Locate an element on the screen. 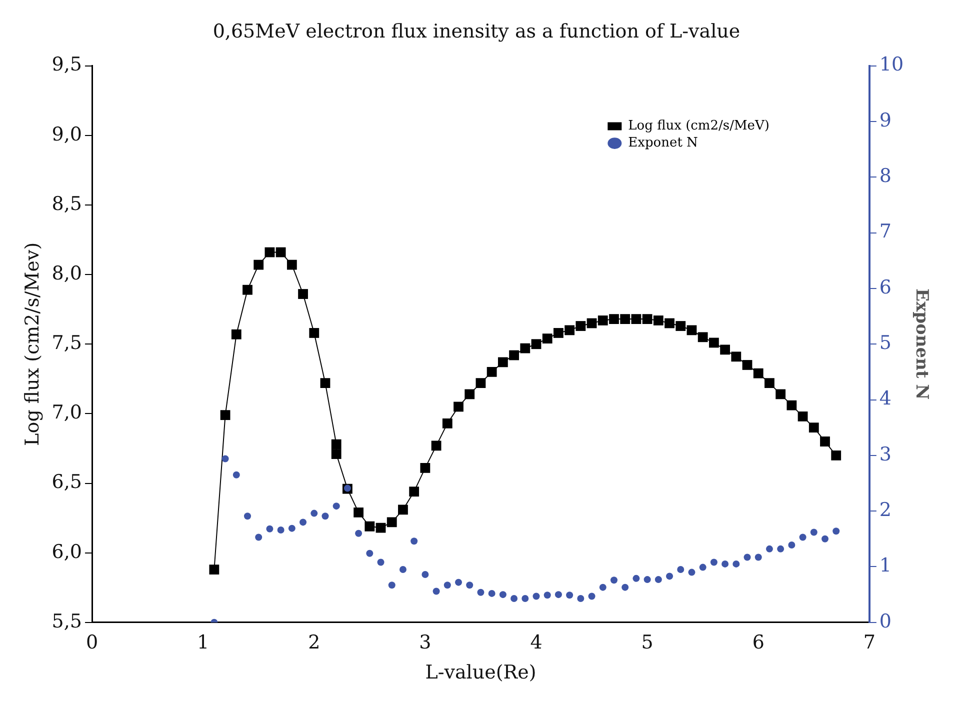 The image size is (963, 702). y-tick-label: 8,0 is located at coordinates (67, 273).